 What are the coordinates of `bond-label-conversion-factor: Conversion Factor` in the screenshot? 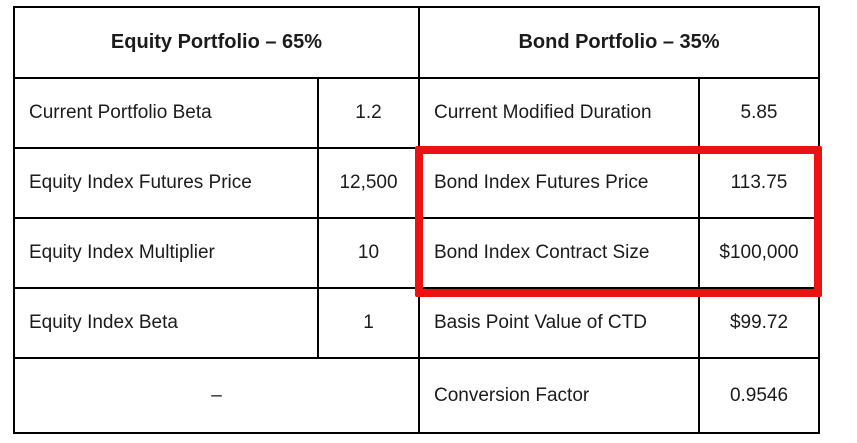 It's located at (559, 395).